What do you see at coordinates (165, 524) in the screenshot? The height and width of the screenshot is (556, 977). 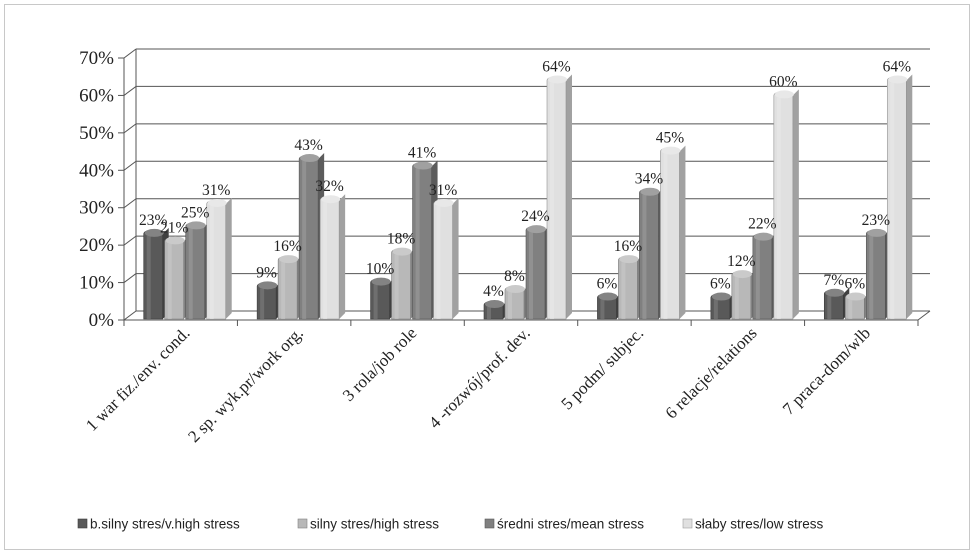 I see `legend-label: b.silny stres/v.high stress` at bounding box center [165, 524].